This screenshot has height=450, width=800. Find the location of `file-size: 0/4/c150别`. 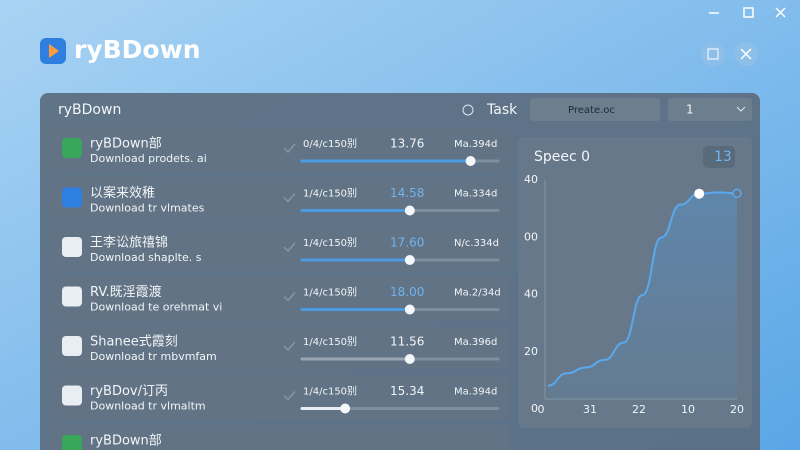

file-size: 0/4/c150别 is located at coordinates (330, 144).